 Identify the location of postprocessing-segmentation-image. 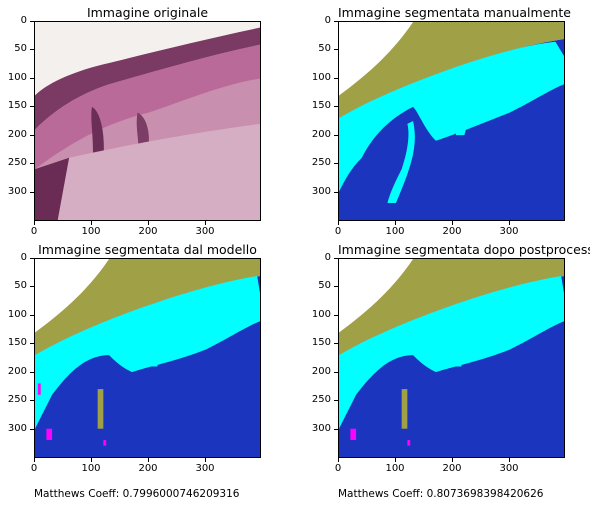
(451, 358).